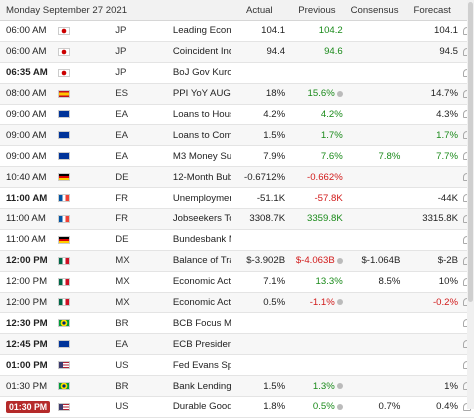 Image resolution: width=474 pixels, height=418 pixels. What do you see at coordinates (374, 407) in the screenshot?
I see `consensus-cell: 0.7%` at bounding box center [374, 407].